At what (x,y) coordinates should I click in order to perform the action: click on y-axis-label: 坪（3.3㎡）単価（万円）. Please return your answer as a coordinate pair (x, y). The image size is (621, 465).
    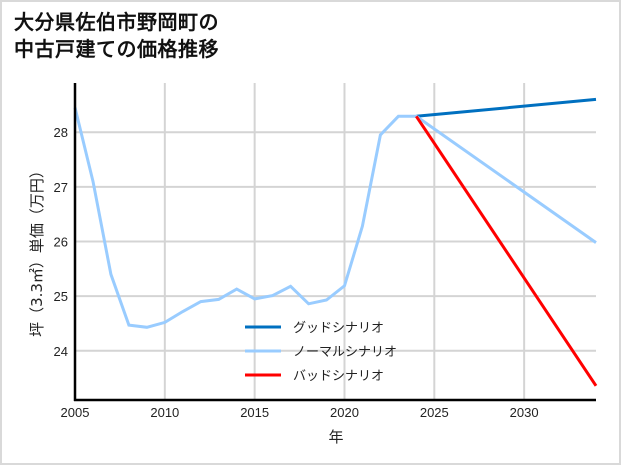
    Looking at the image, I should click on (37, 250).